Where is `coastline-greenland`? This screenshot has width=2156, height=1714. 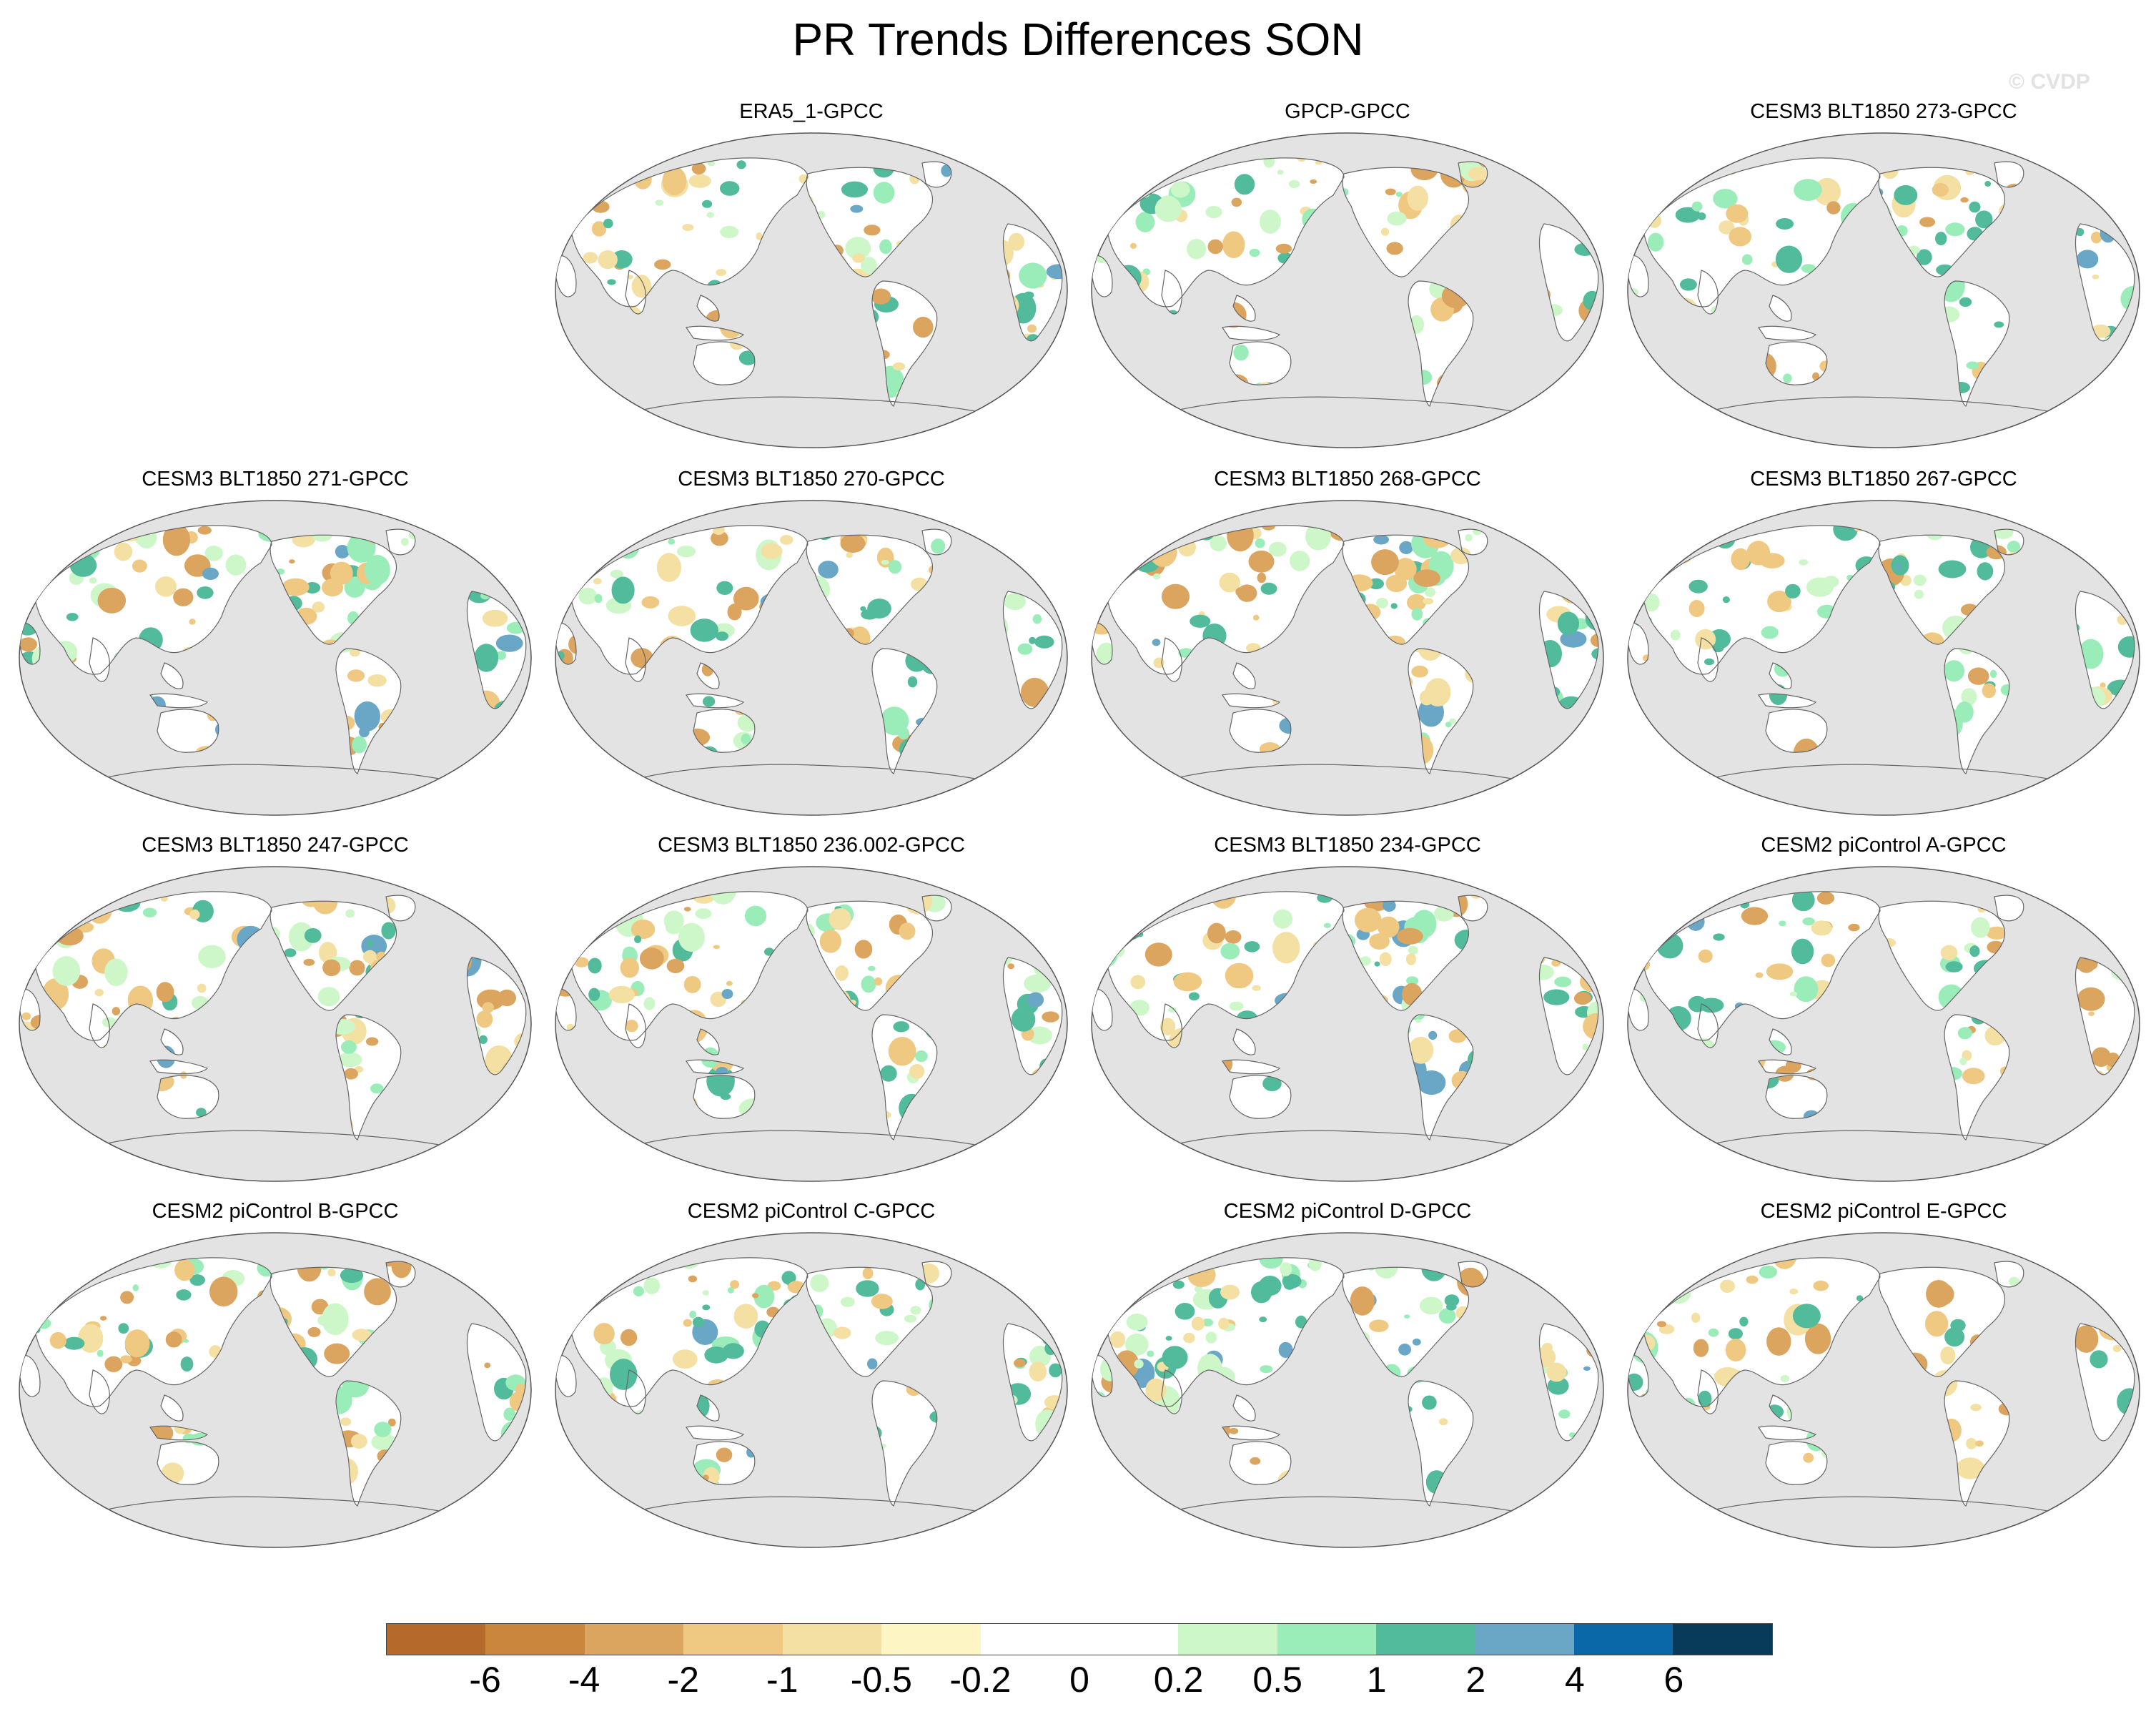 coastline-greenland is located at coordinates (936, 174).